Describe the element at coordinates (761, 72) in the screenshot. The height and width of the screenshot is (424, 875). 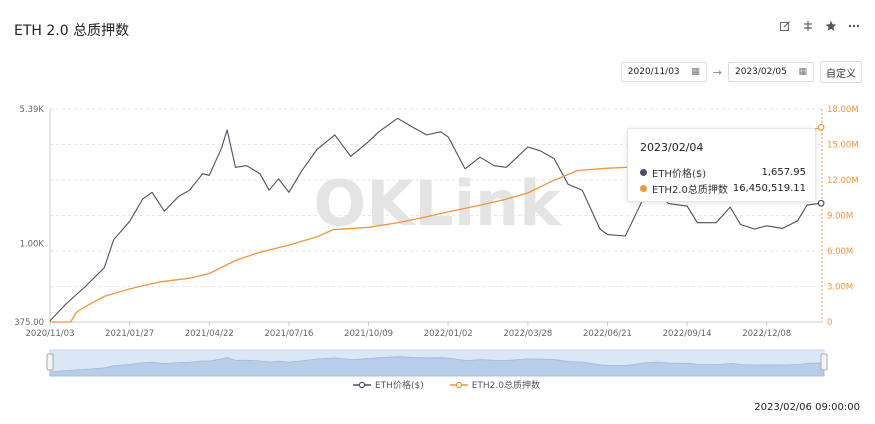
I see `end-date-value: 2023/02/05` at that location.